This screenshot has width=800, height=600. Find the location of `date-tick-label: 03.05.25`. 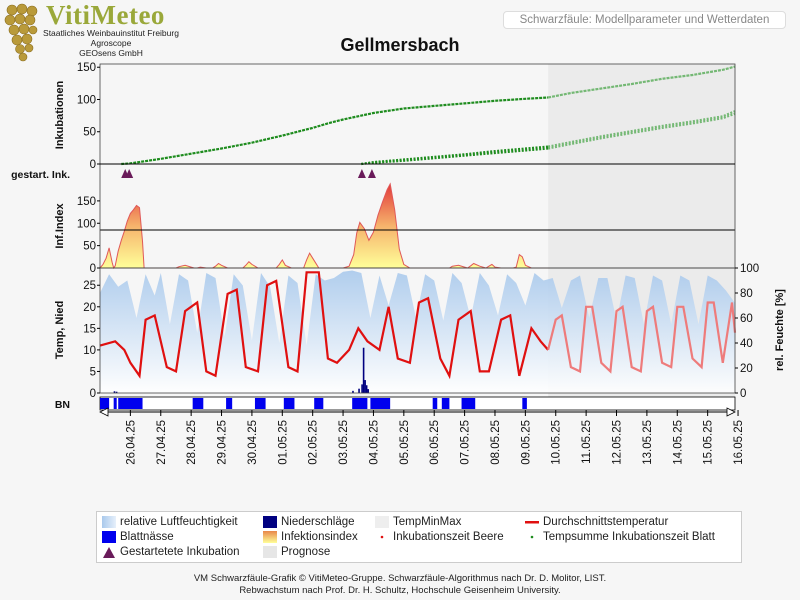

date-tick-label: 03.05.25 is located at coordinates (344, 442).